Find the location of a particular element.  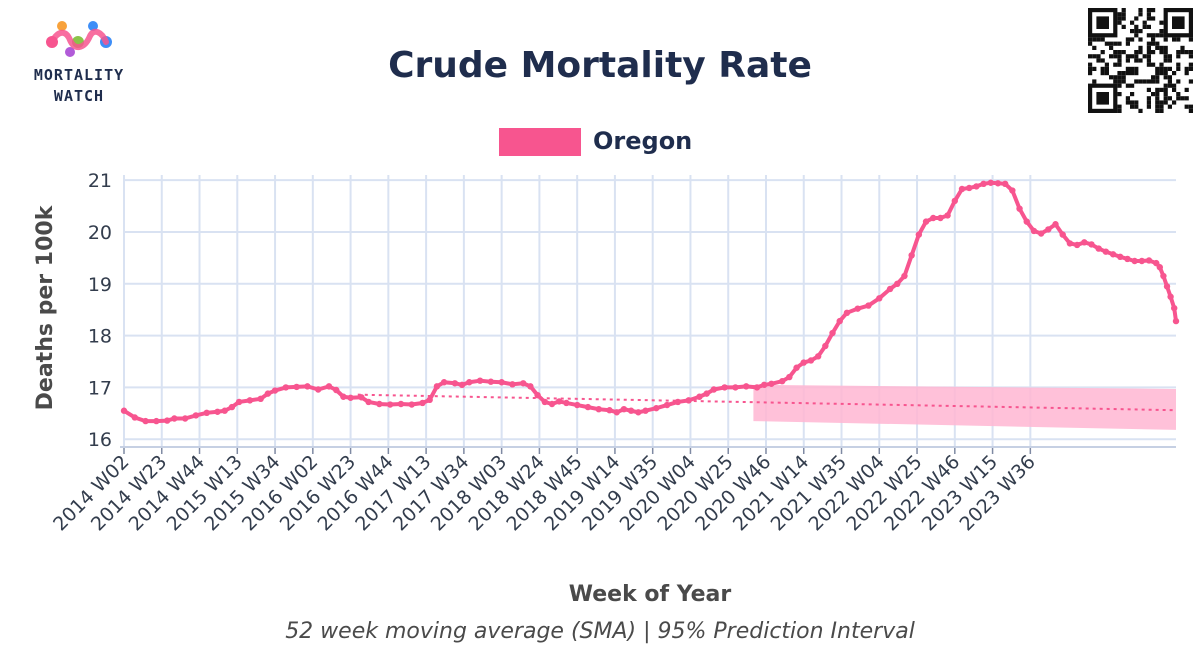

trend-dashed-line is located at coordinates (767, 402).